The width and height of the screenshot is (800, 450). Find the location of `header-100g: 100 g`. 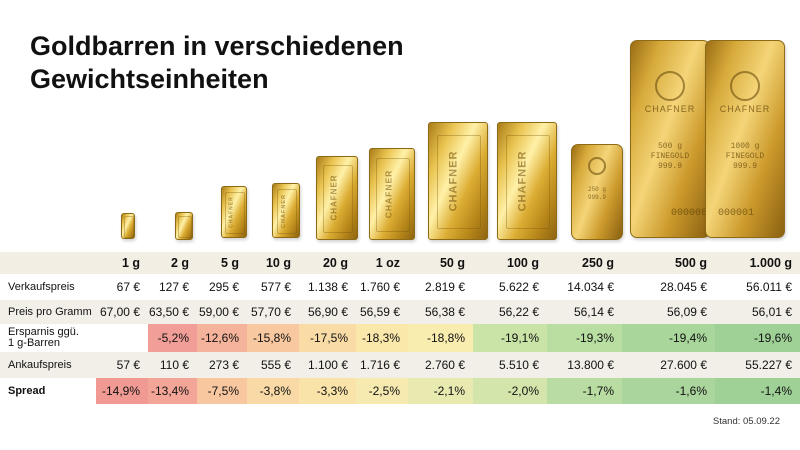

header-100g: 100 g is located at coordinates (510, 263).